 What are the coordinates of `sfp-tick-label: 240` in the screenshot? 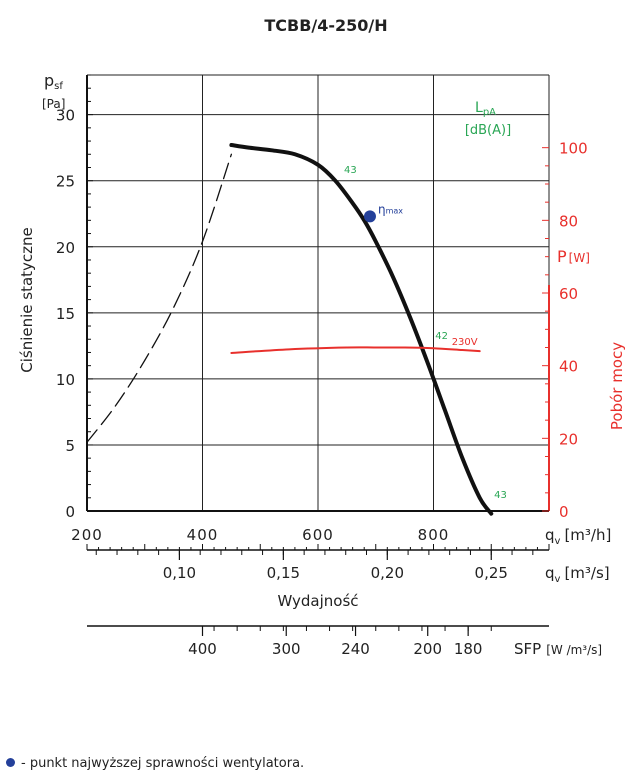 It's located at (355, 649).